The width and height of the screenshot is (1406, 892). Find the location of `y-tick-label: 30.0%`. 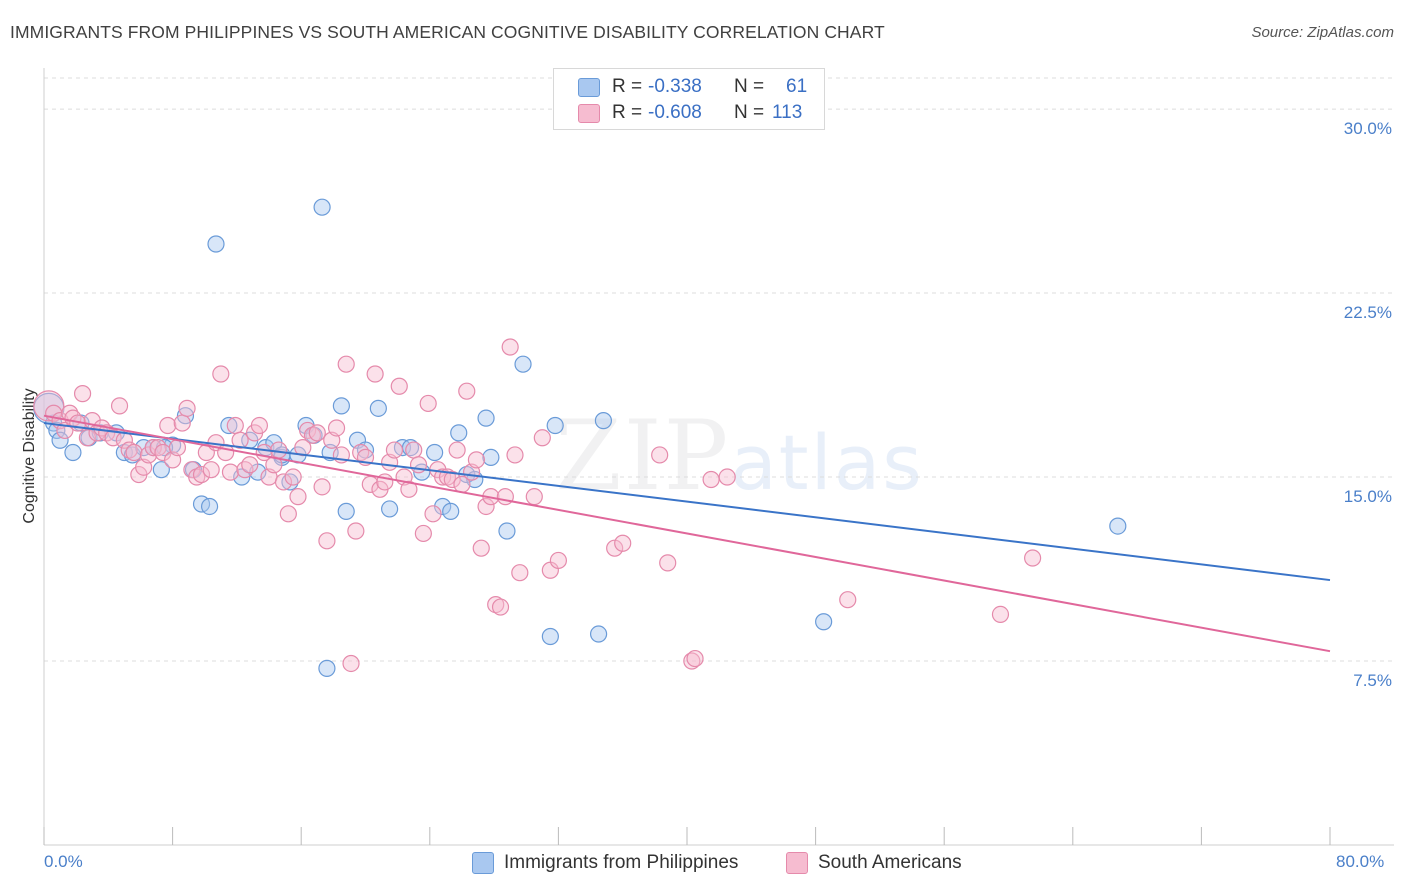

y-tick-label: 30.0% is located at coordinates (1367, 129).